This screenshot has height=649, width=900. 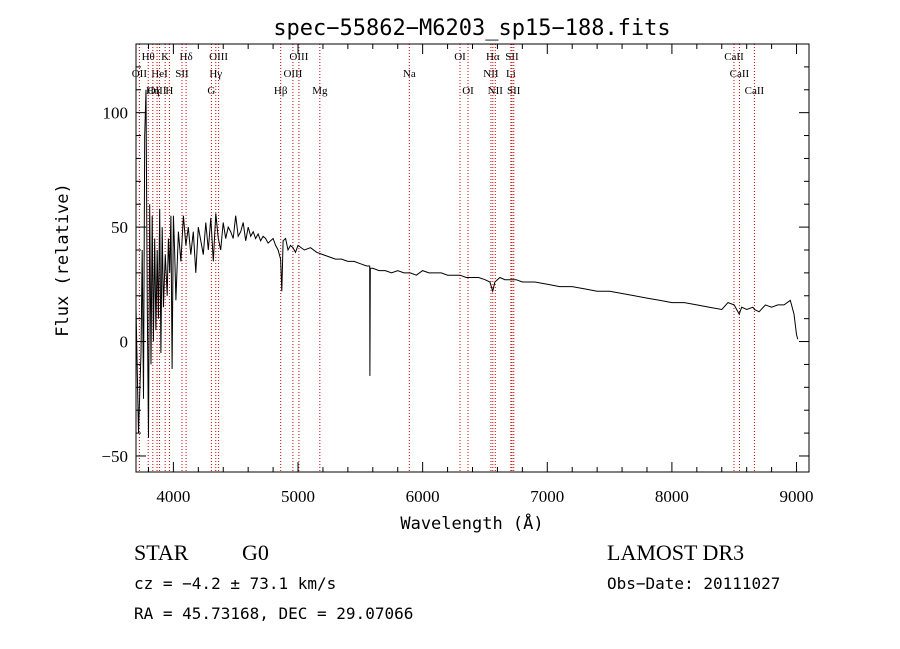 I want to click on x-tick-label: 5000, so click(x=298, y=496).